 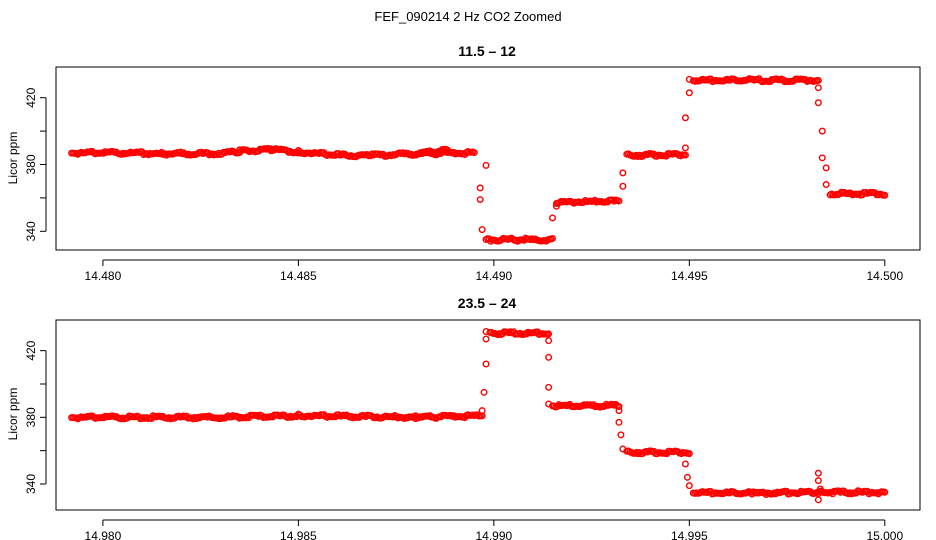 I want to click on y-axis-top: 340 380 420, so click(x=35, y=164).